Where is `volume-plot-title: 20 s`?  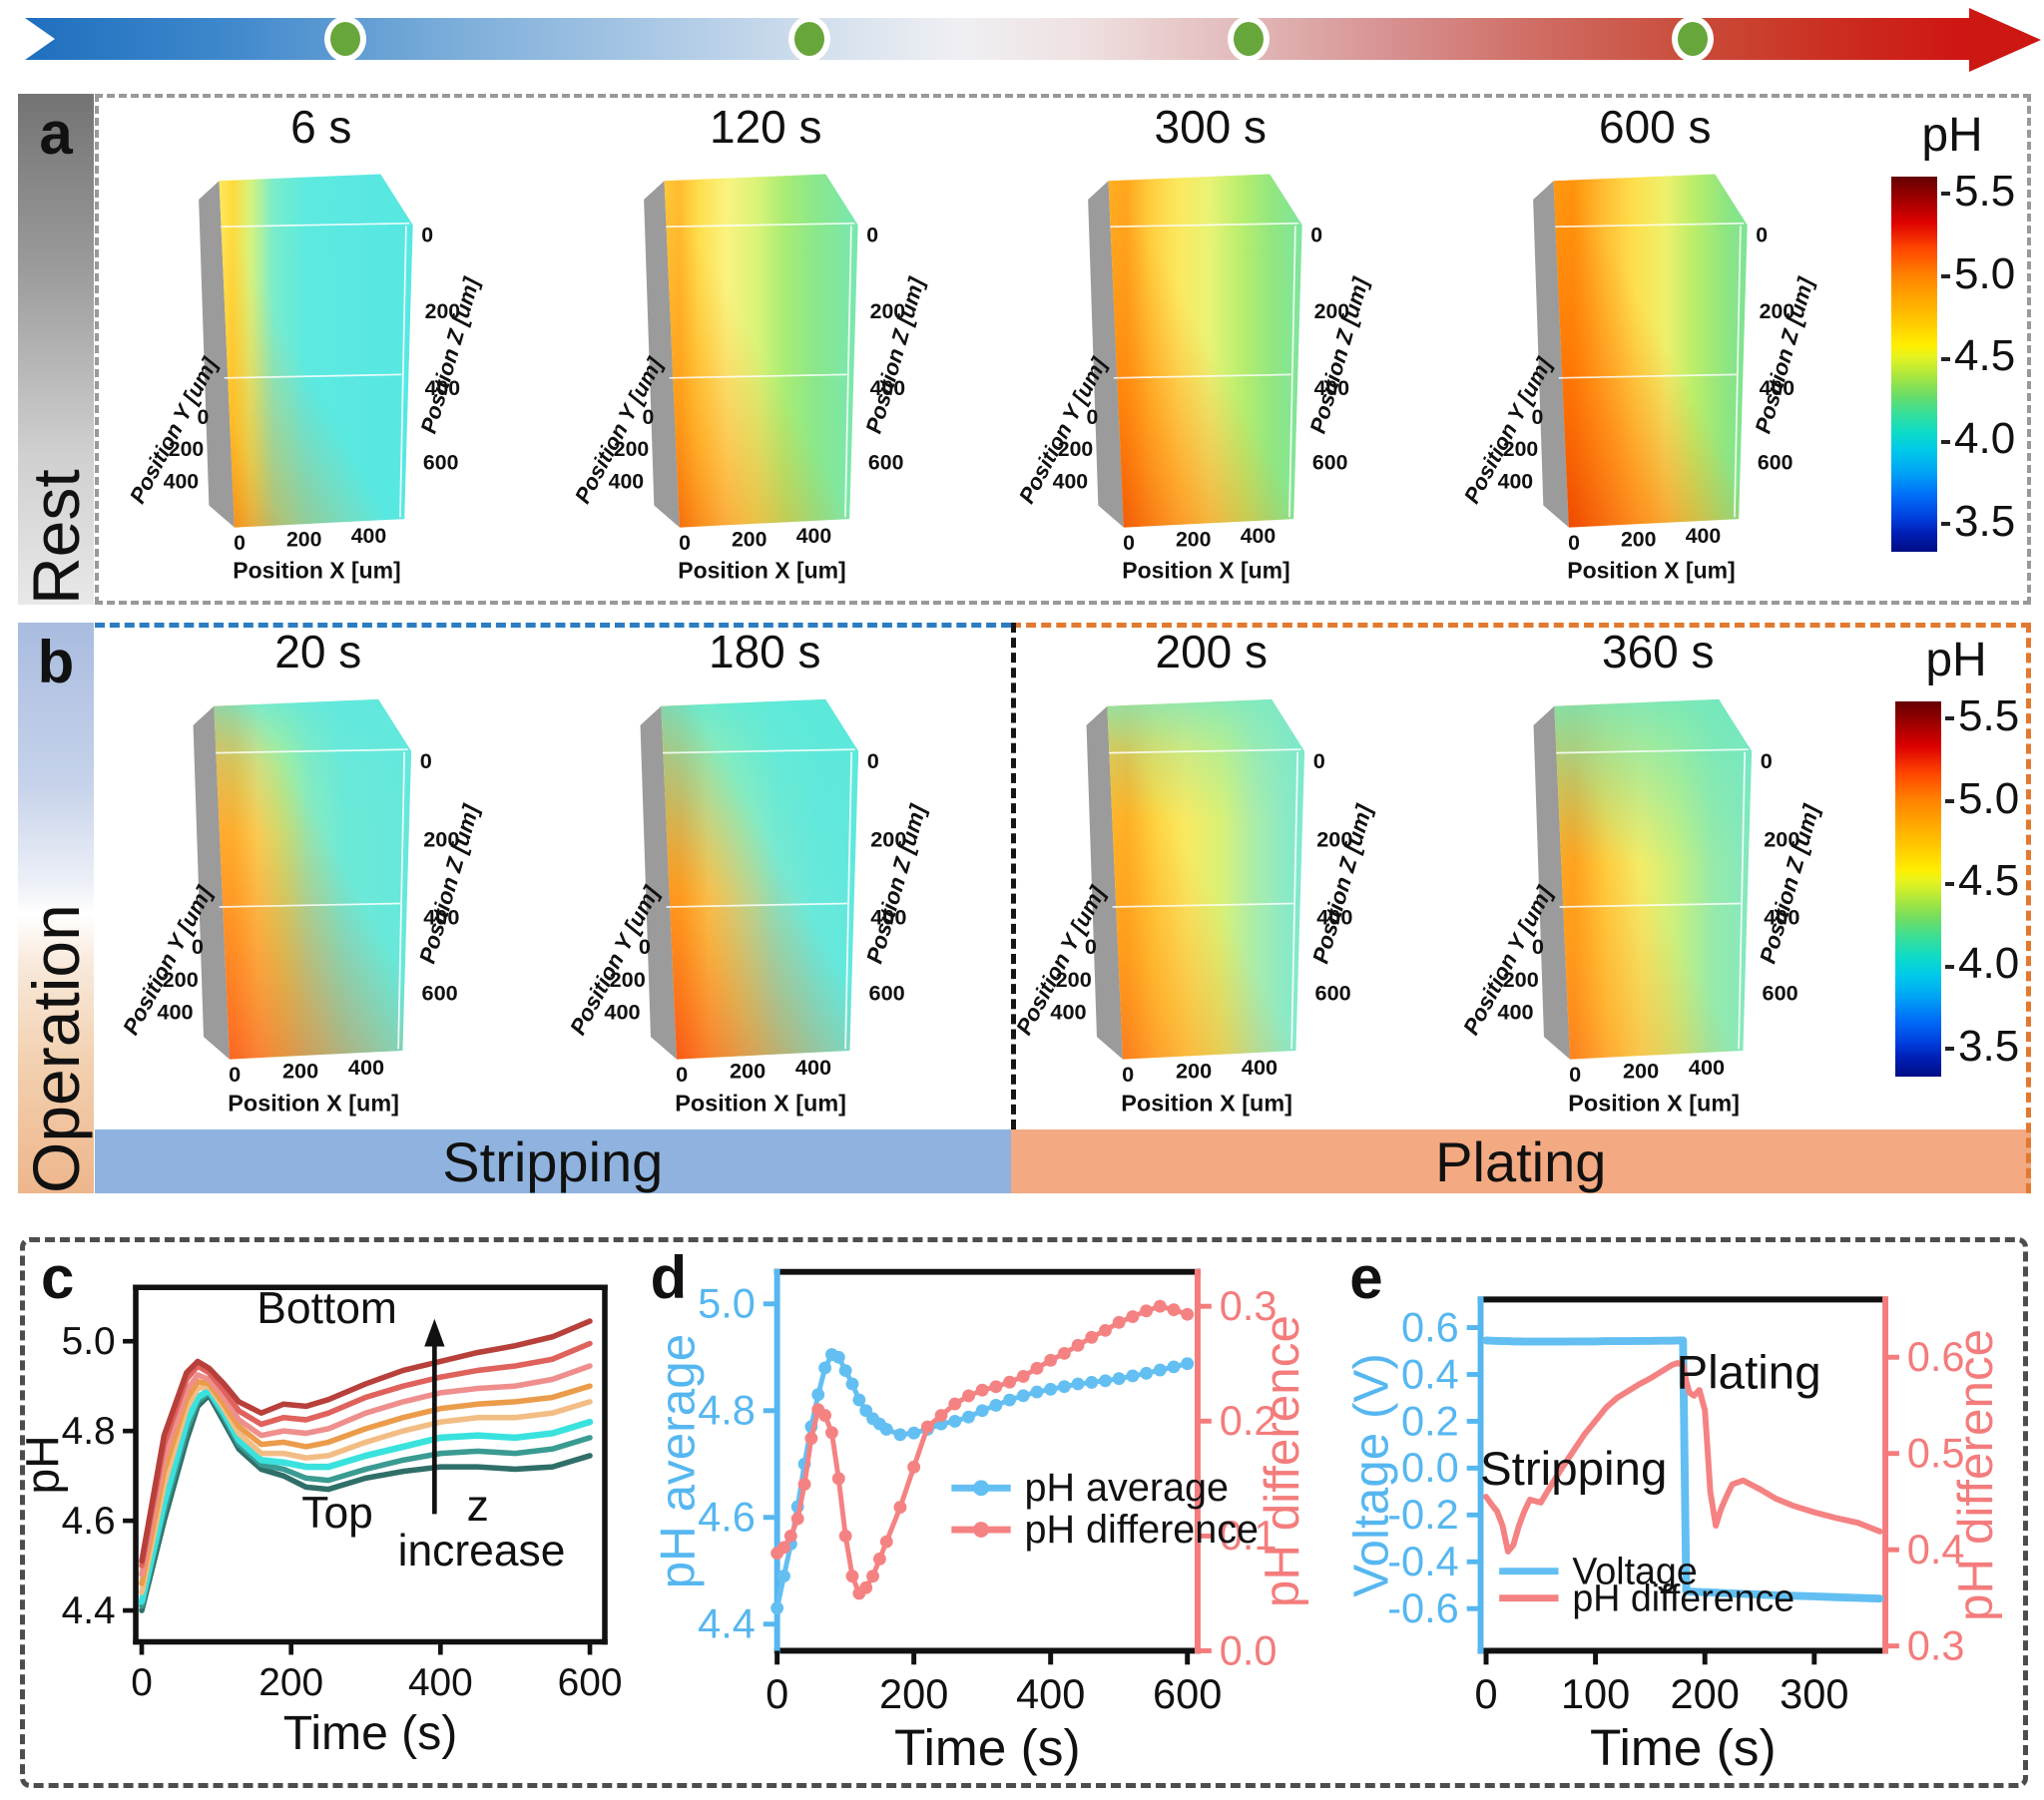
volume-plot-title: 20 s is located at coordinates (318, 651).